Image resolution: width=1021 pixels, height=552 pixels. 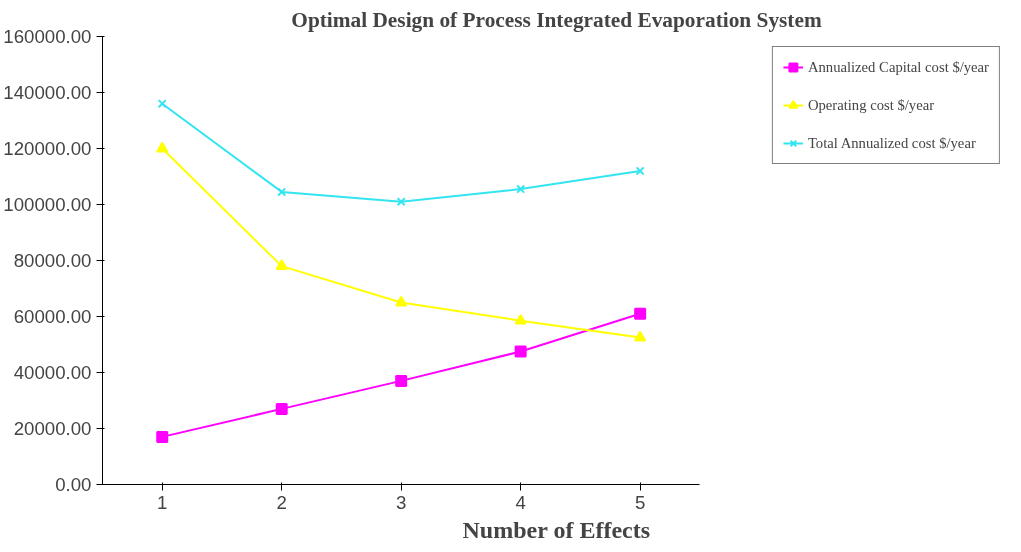 I want to click on x-tick-label: 4, so click(x=520, y=502).